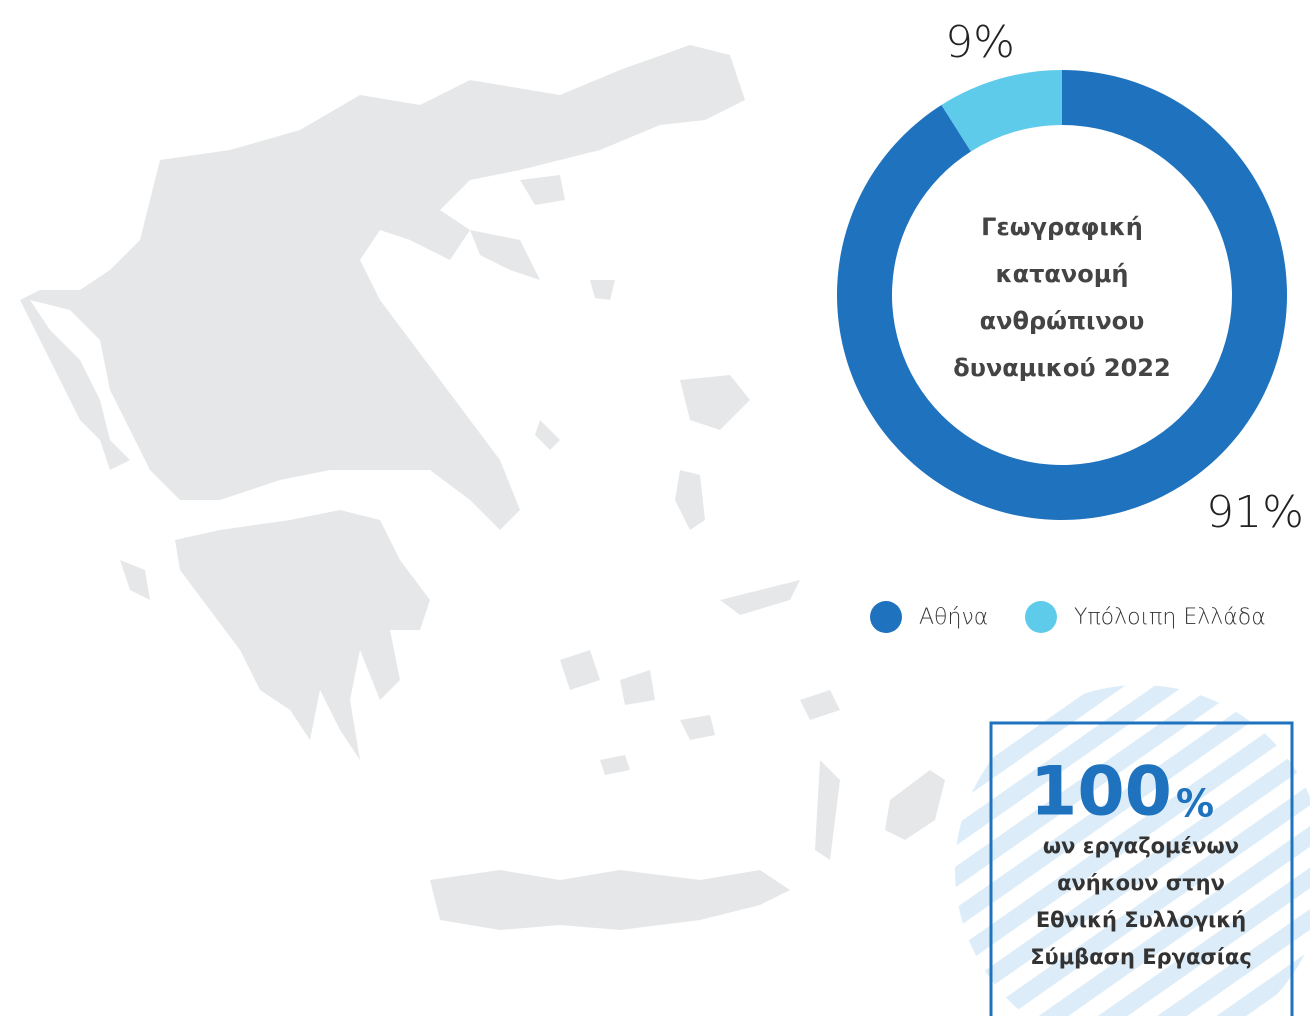  Describe the element at coordinates (1001, 111) in the screenshot. I see `donut-segment` at that location.